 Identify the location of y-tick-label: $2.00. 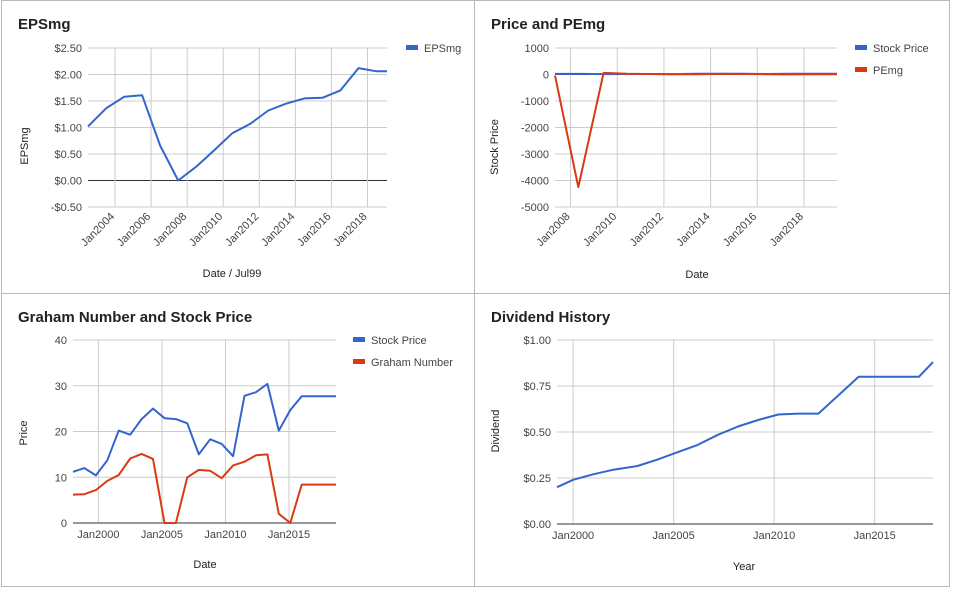
(68, 76).